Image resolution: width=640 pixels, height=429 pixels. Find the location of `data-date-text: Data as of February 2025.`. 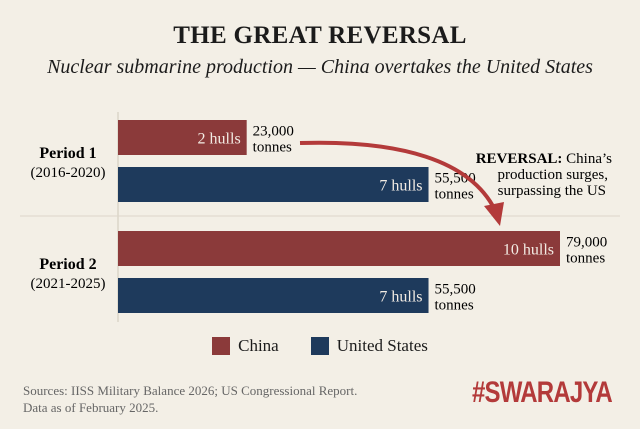

data-date-text: Data as of February 2025. is located at coordinates (91, 407).